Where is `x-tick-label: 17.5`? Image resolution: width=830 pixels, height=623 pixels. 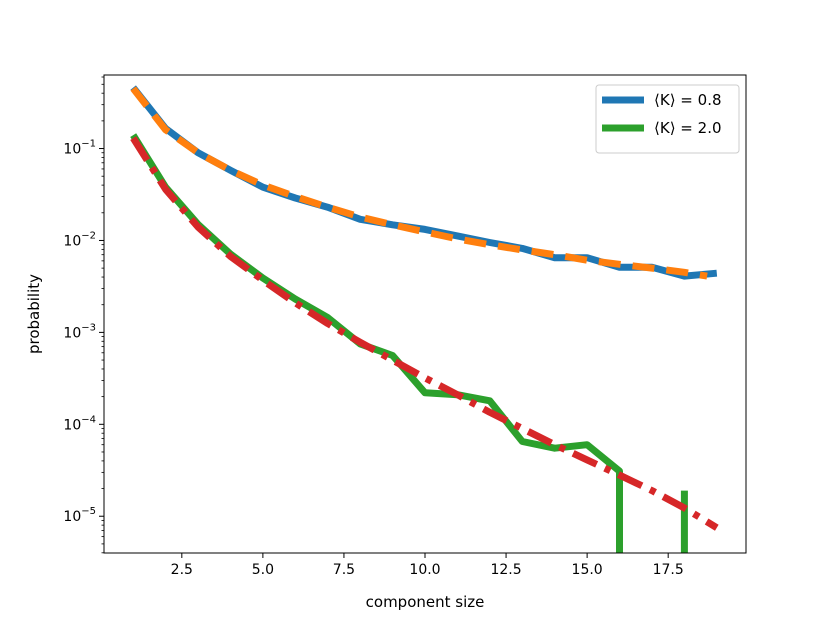
x-tick-label: 17.5 is located at coordinates (668, 570).